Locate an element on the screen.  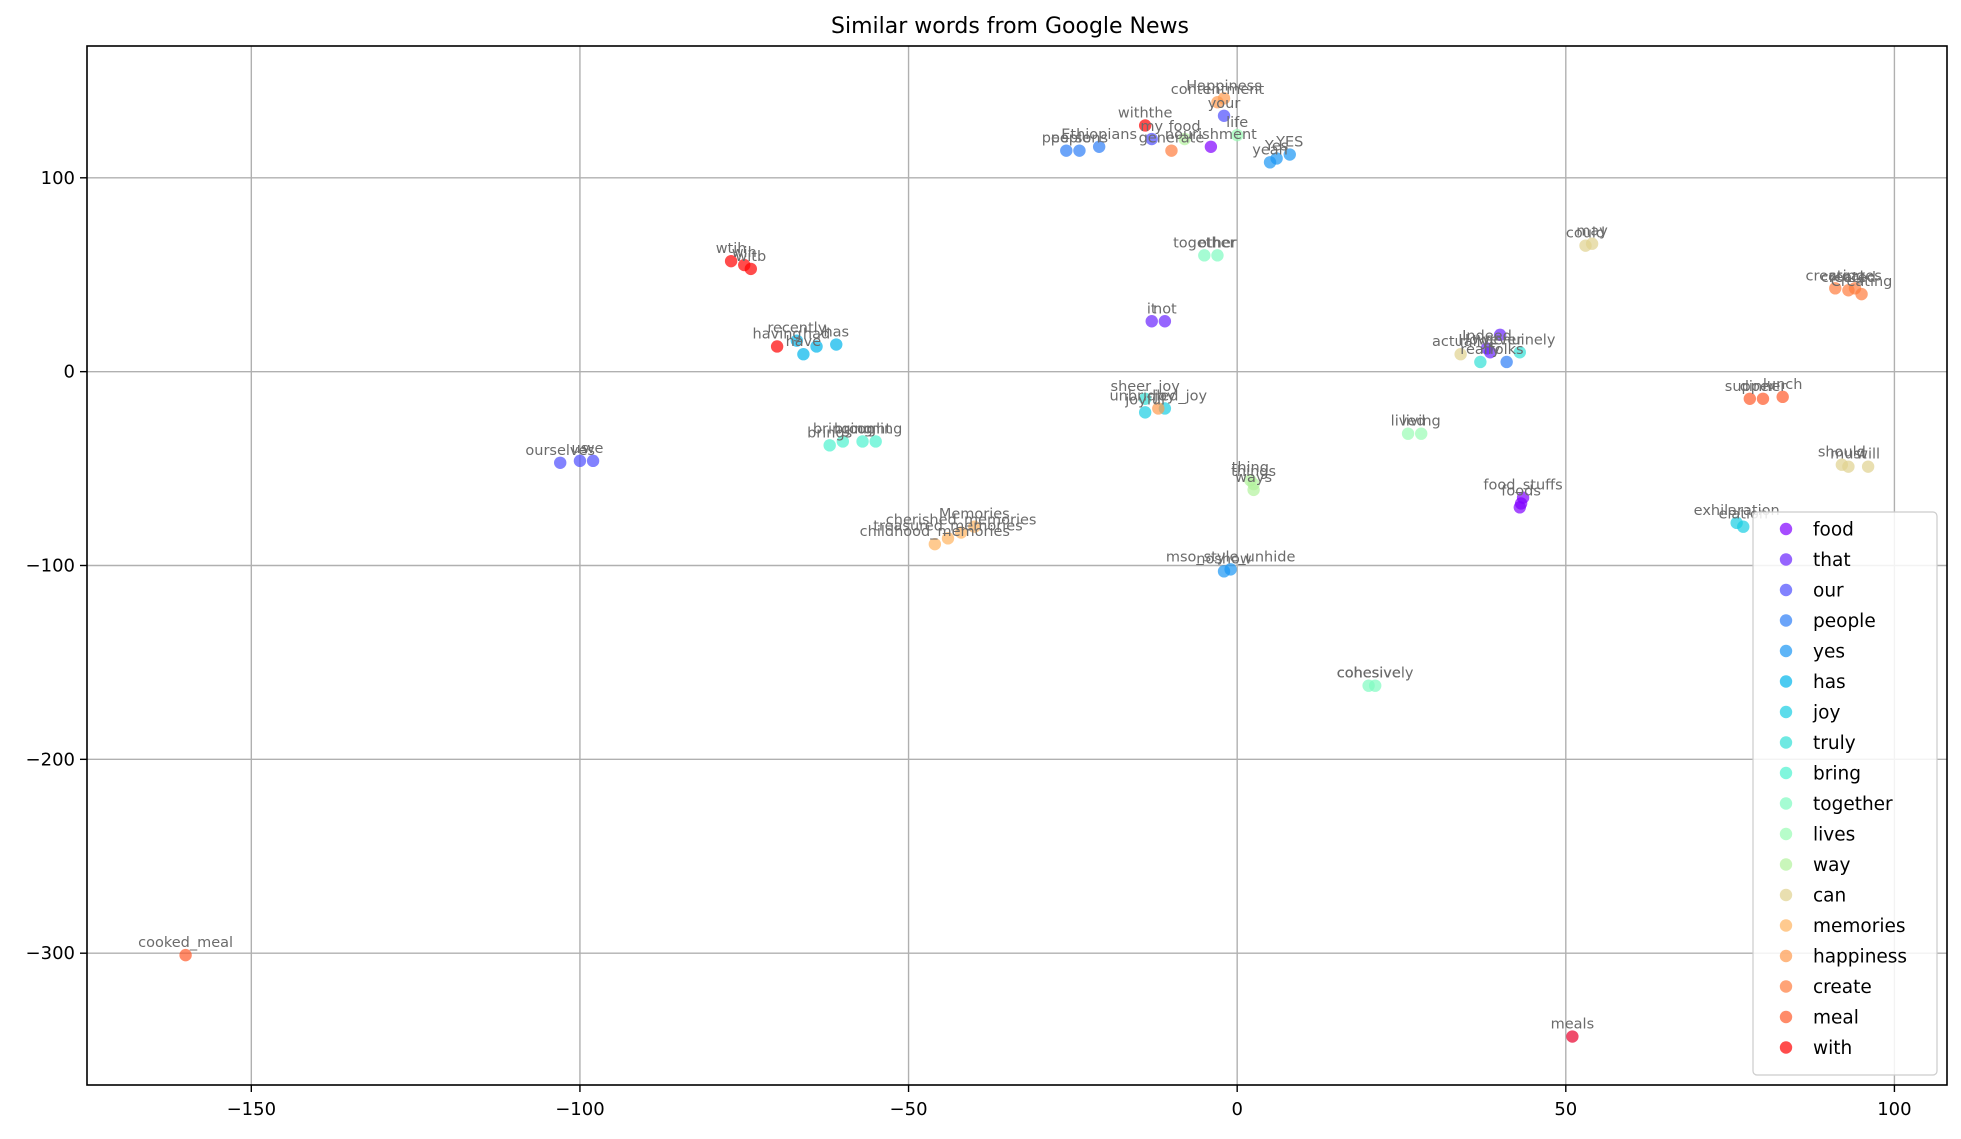
point-label: genuinely is located at coordinates (1520, 340).